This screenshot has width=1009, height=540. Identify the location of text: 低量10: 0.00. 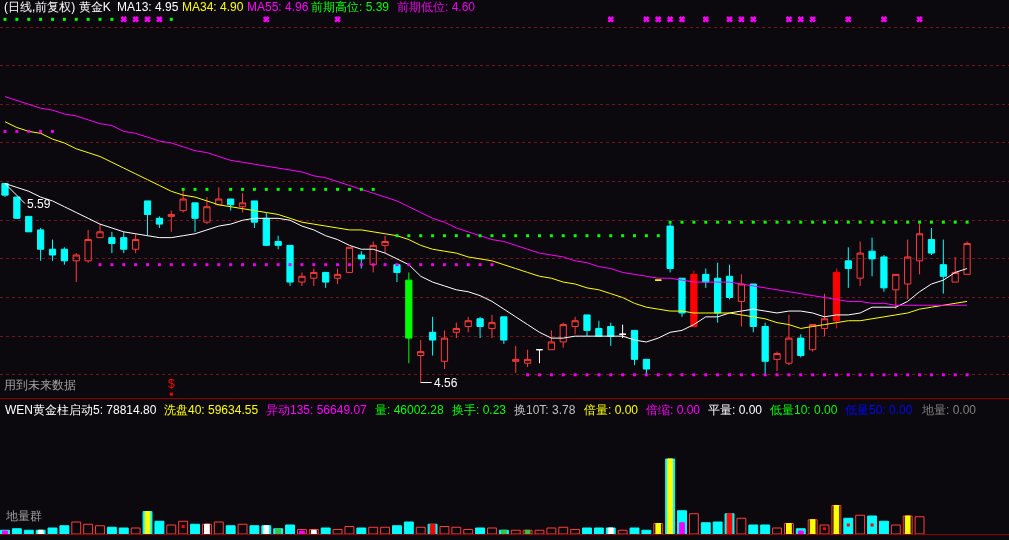
(804, 410).